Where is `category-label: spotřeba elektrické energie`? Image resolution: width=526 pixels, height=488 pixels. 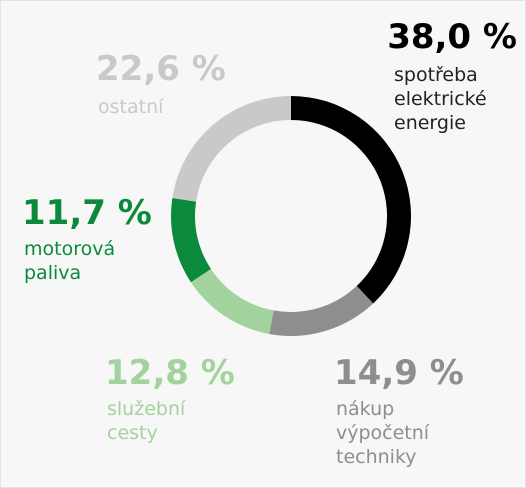
category-label: spotřeba elektrické energie is located at coordinates (440, 99).